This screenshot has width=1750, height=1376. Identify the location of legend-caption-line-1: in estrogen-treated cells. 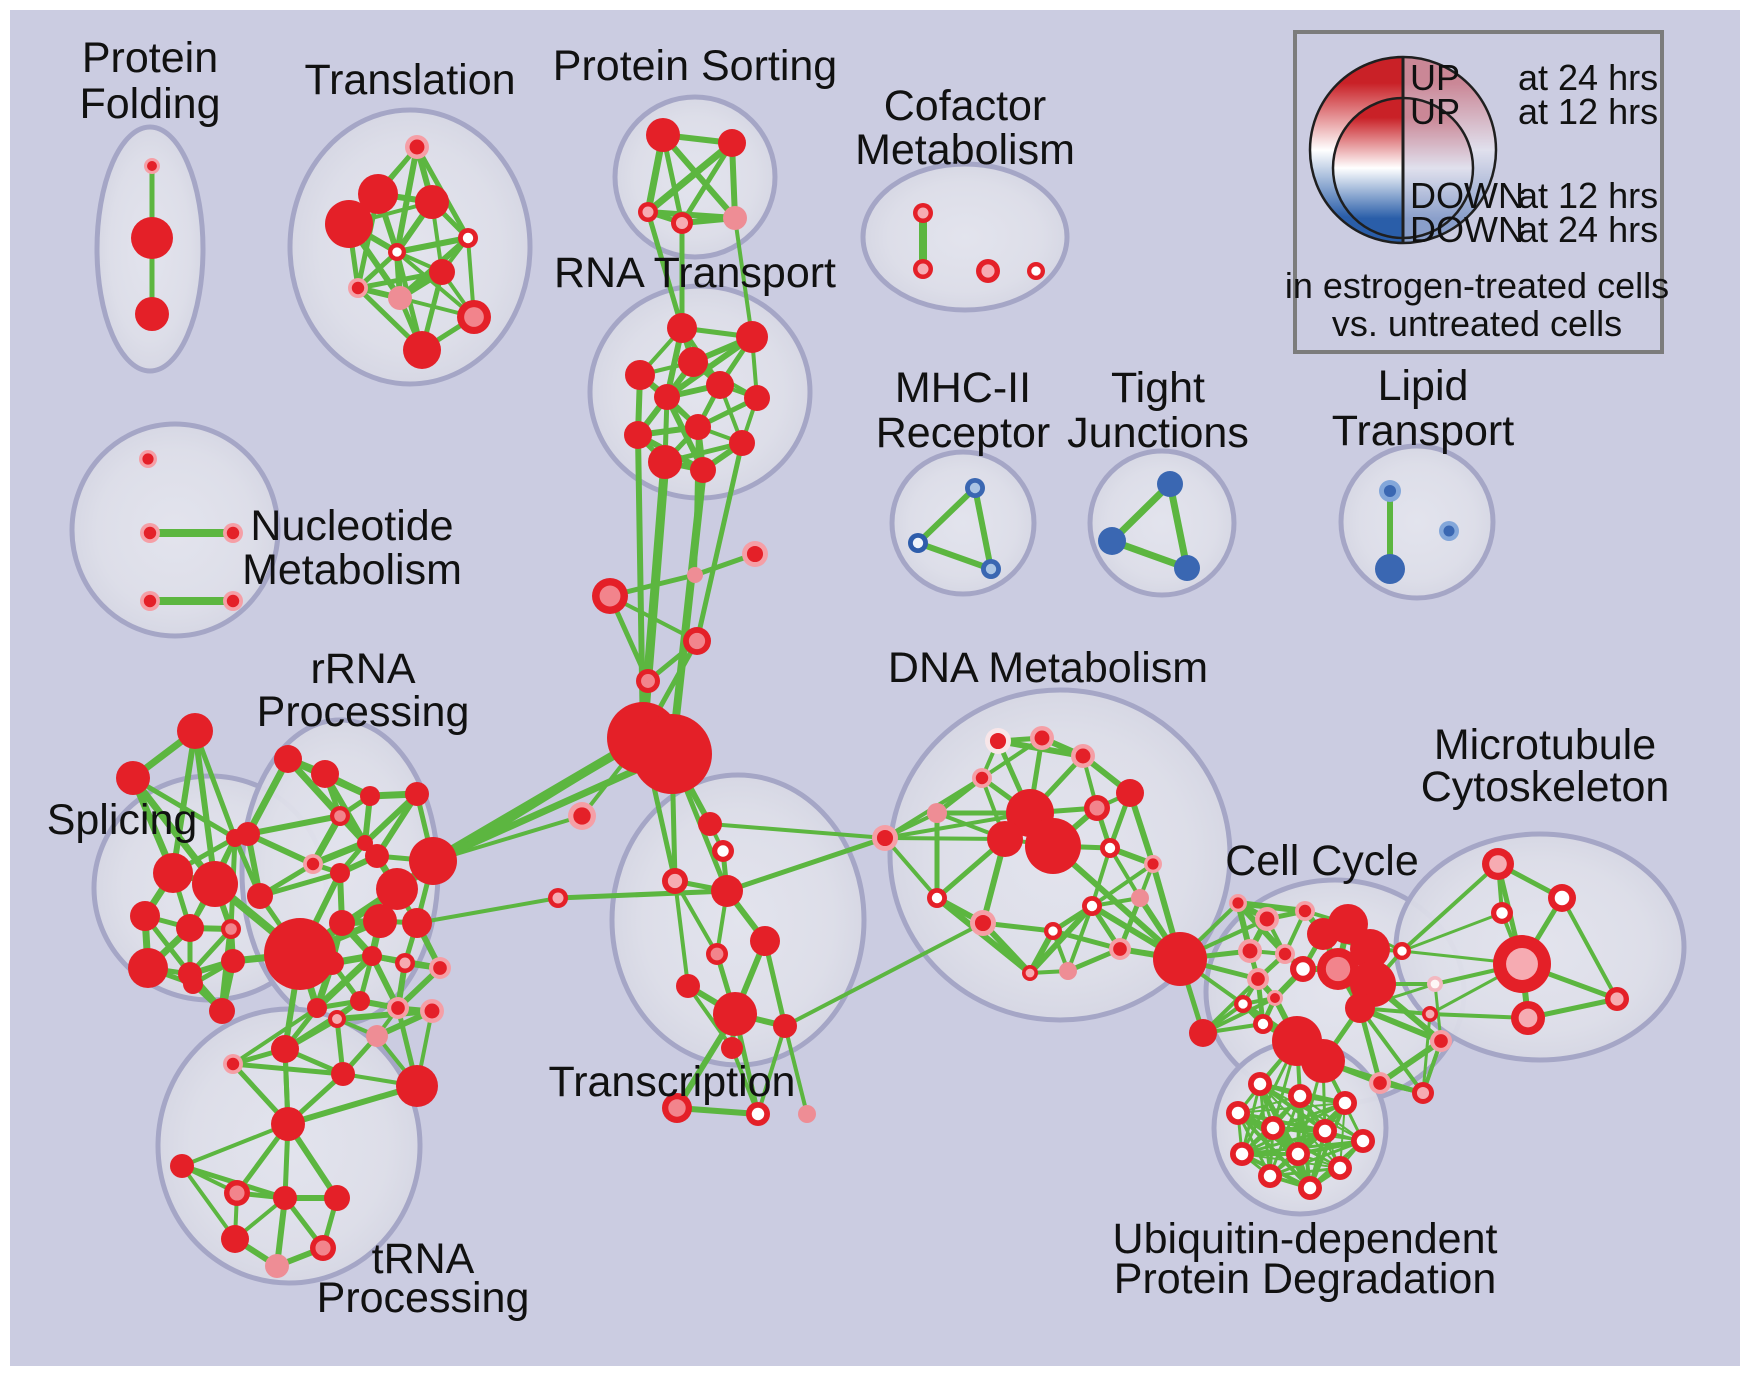
(1477, 285).